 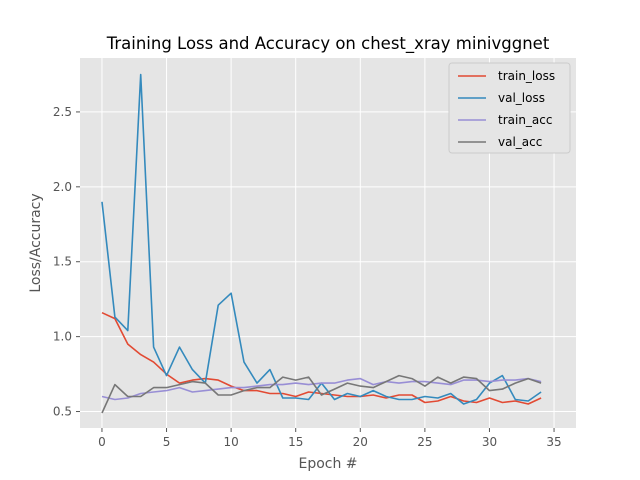 What do you see at coordinates (167, 442) in the screenshot?
I see `x-tick-label: 5` at bounding box center [167, 442].